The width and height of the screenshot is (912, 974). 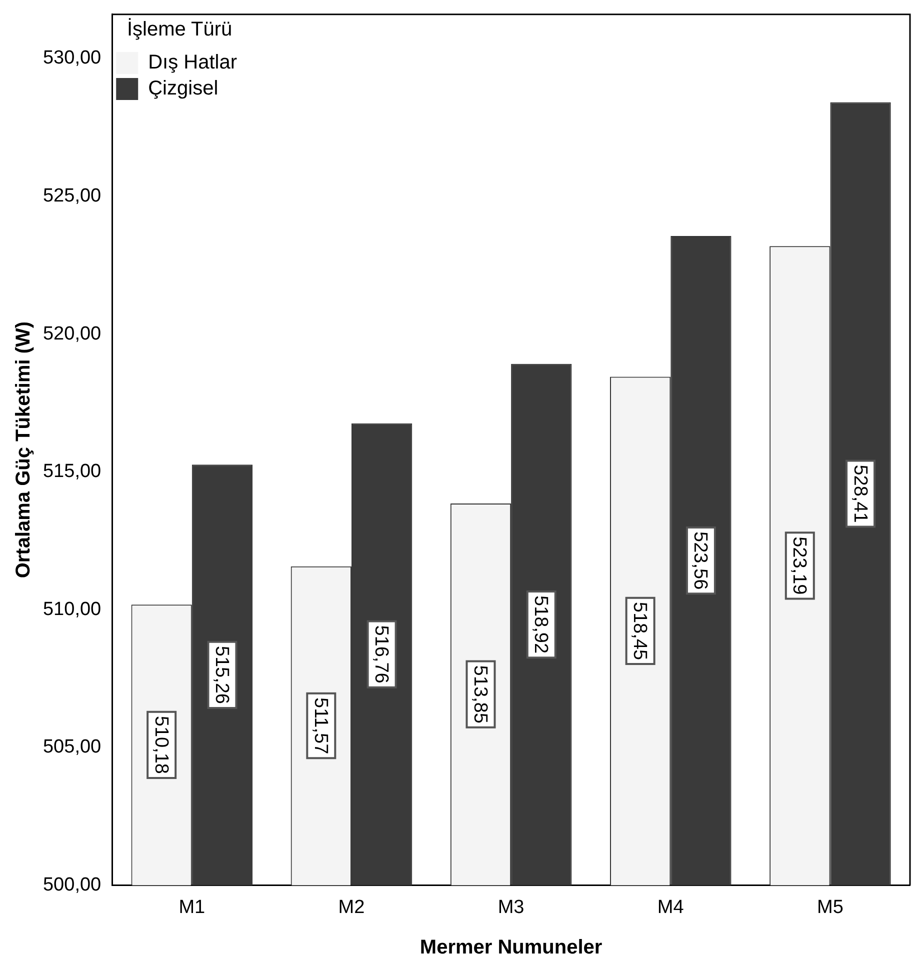 What do you see at coordinates (541, 624) in the screenshot?
I see `data-label: 518,92` at bounding box center [541, 624].